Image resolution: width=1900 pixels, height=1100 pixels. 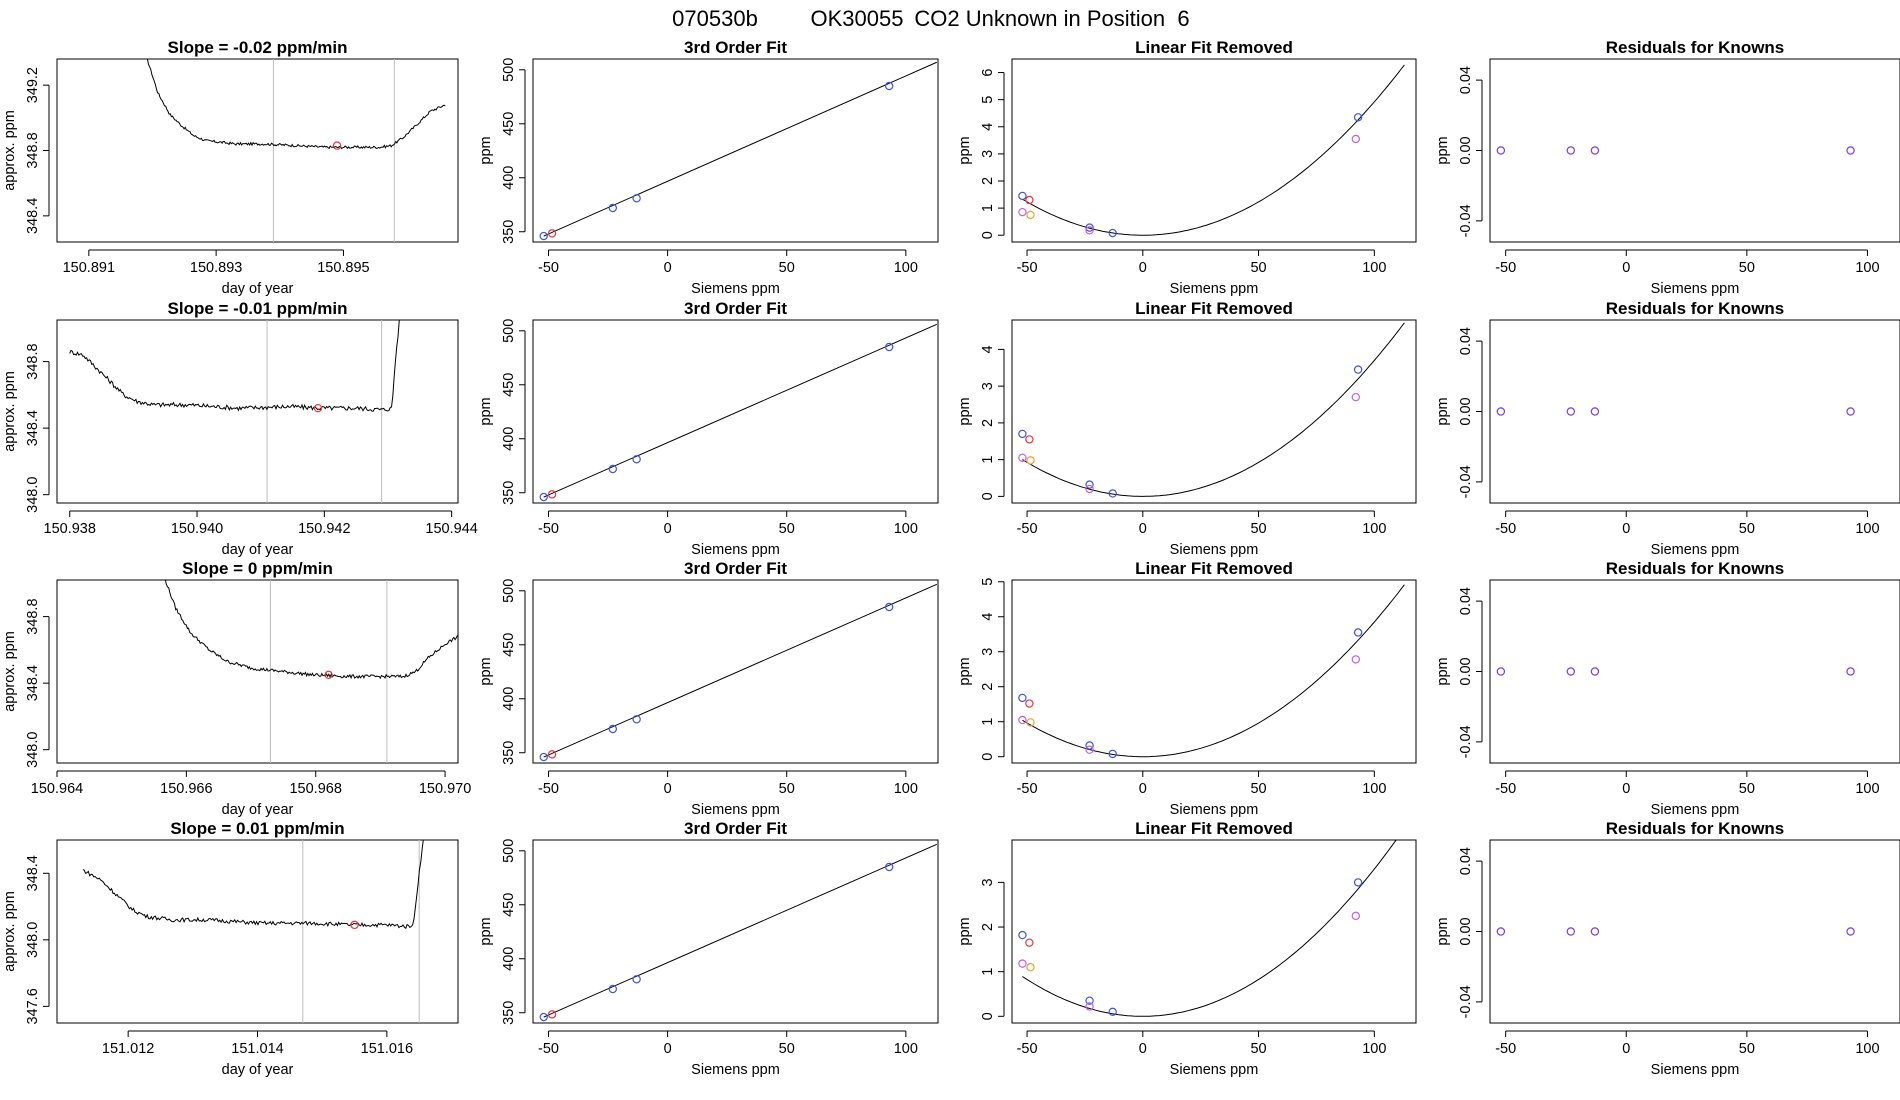 What do you see at coordinates (509, 645) in the screenshot?
I see `y-tick-label: 450` at bounding box center [509, 645].